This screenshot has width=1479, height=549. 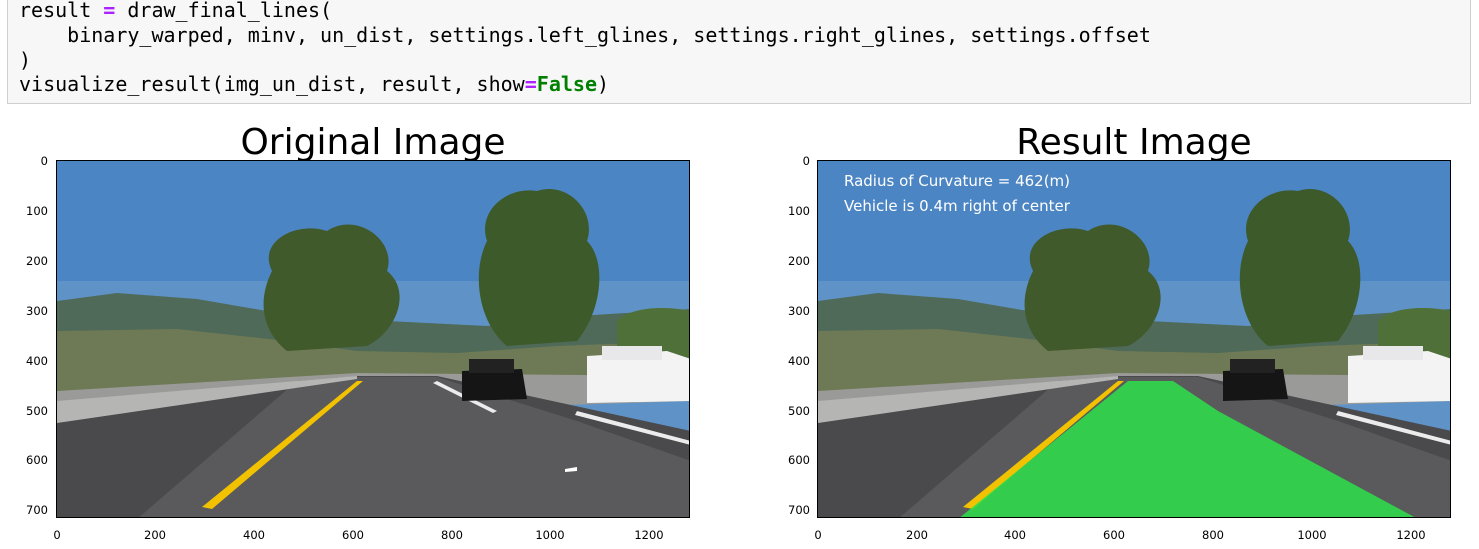 What do you see at coordinates (373, 142) in the screenshot?
I see `original-image-title: Original Image` at bounding box center [373, 142].